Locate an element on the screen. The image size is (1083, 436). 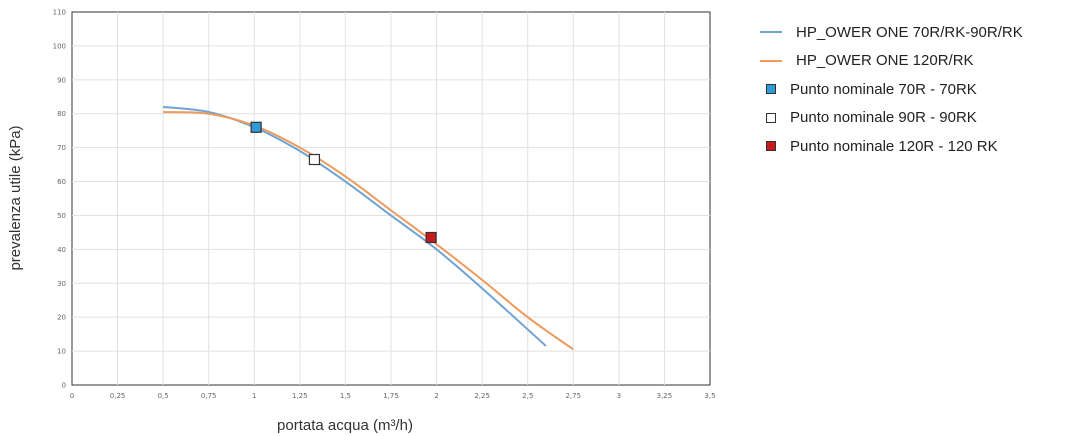
legend-item: Punto nominale 70R - 70RK is located at coordinates (891, 89).